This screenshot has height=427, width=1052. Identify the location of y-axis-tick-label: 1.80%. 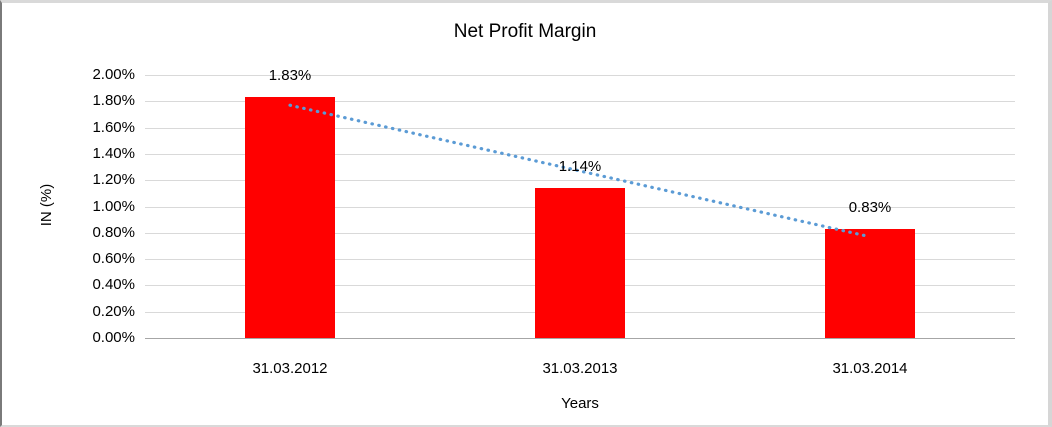
(113, 101).